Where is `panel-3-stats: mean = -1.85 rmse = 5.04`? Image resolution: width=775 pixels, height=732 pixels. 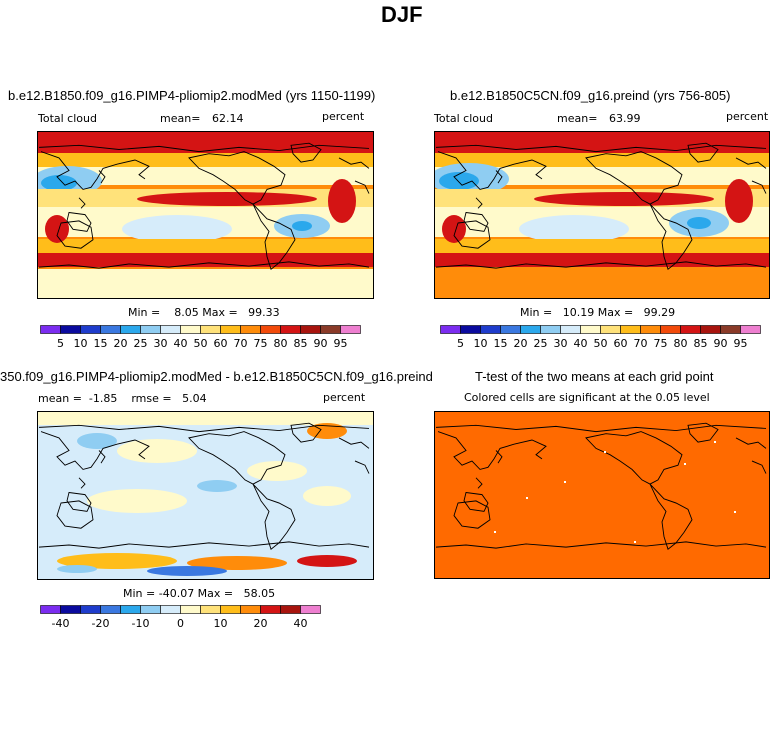 panel-3-stats: mean = -1.85 rmse = 5.04 is located at coordinates (122, 398).